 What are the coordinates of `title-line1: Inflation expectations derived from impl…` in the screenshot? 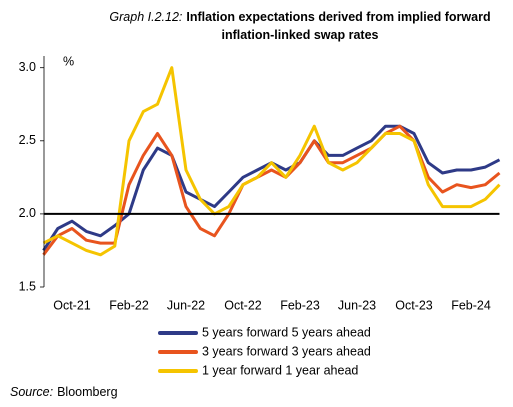 It's located at (338, 17).